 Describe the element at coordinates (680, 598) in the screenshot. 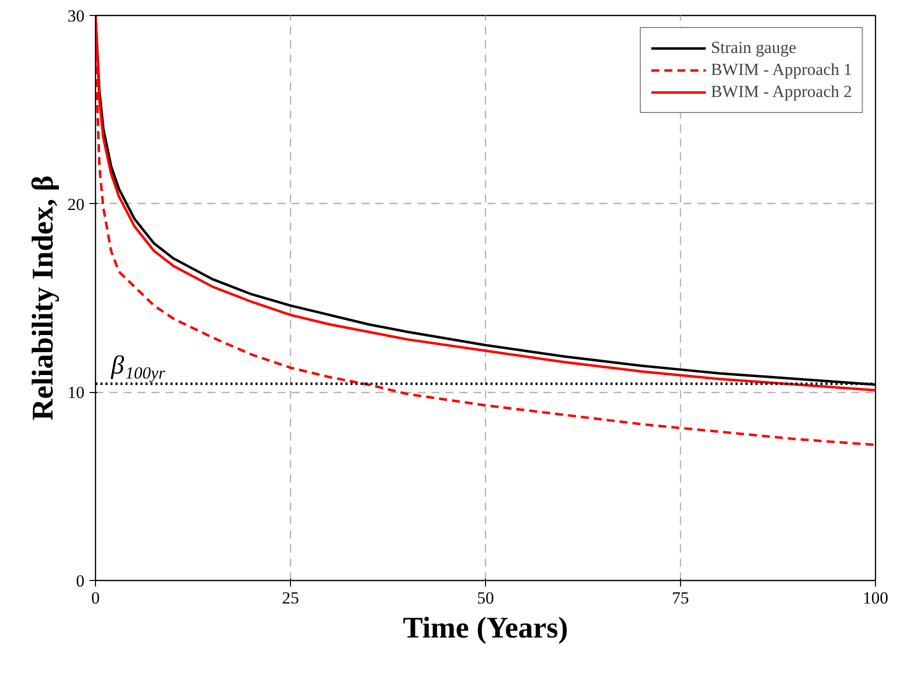

I see `x-tick-label: 75` at that location.